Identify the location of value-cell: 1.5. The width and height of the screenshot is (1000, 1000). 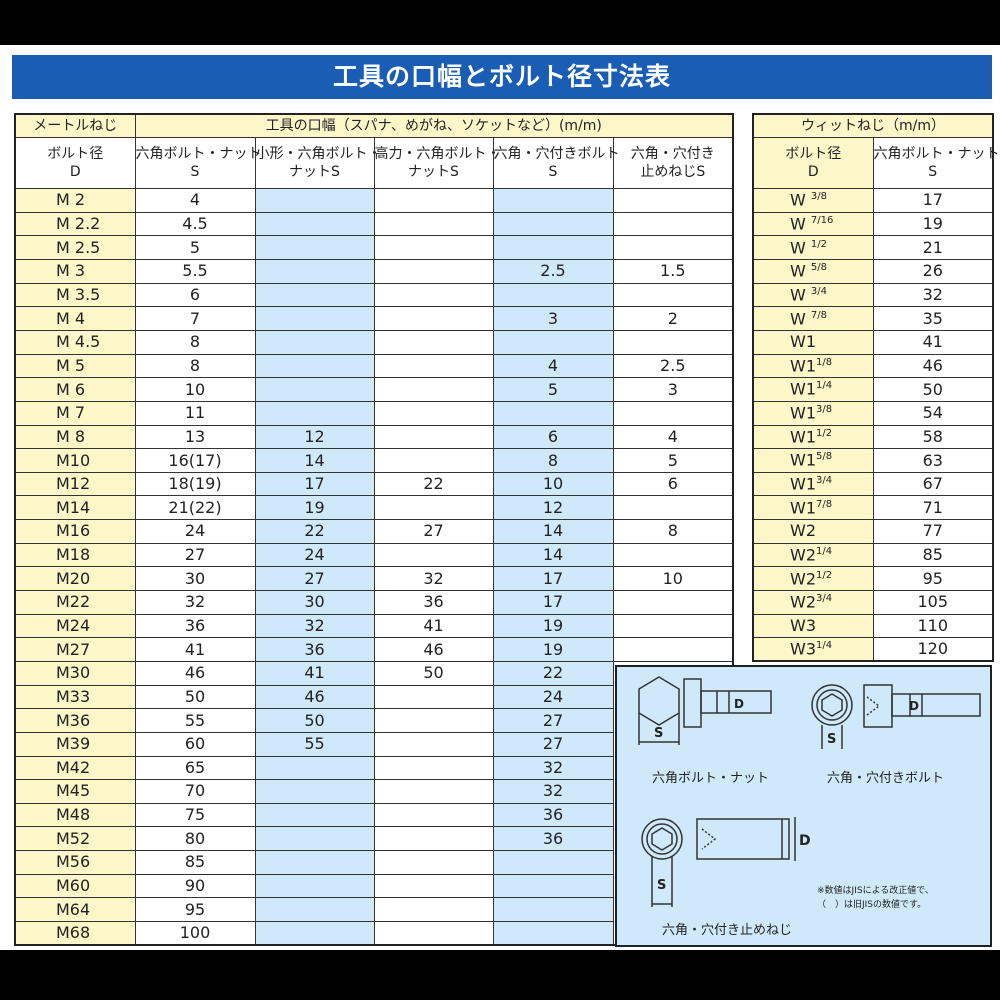
(673, 271).